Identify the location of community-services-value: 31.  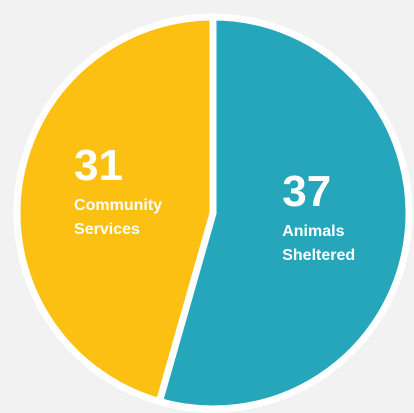
(98, 165).